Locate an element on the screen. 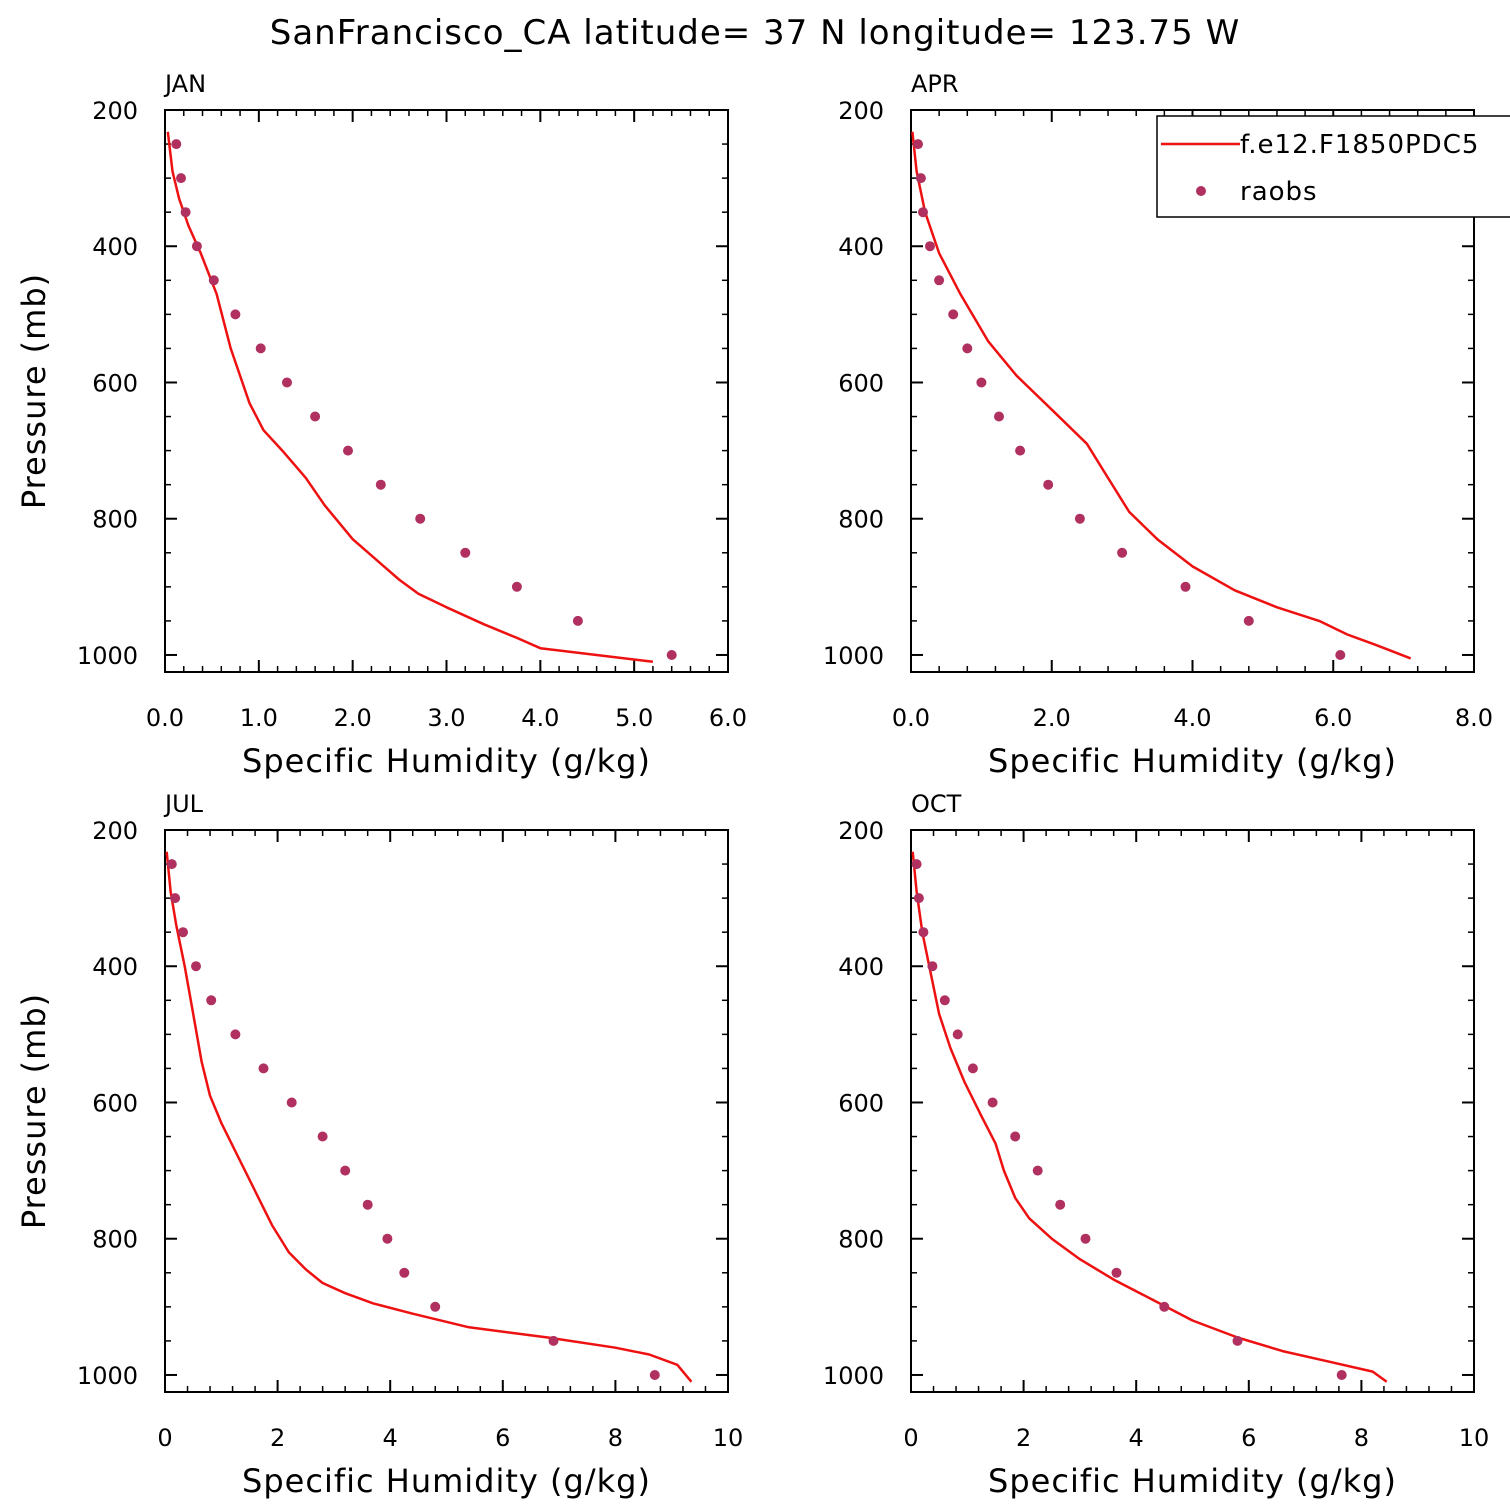 This screenshot has width=1510, height=1510. jan-xtick-label: 5.0 is located at coordinates (634, 718).